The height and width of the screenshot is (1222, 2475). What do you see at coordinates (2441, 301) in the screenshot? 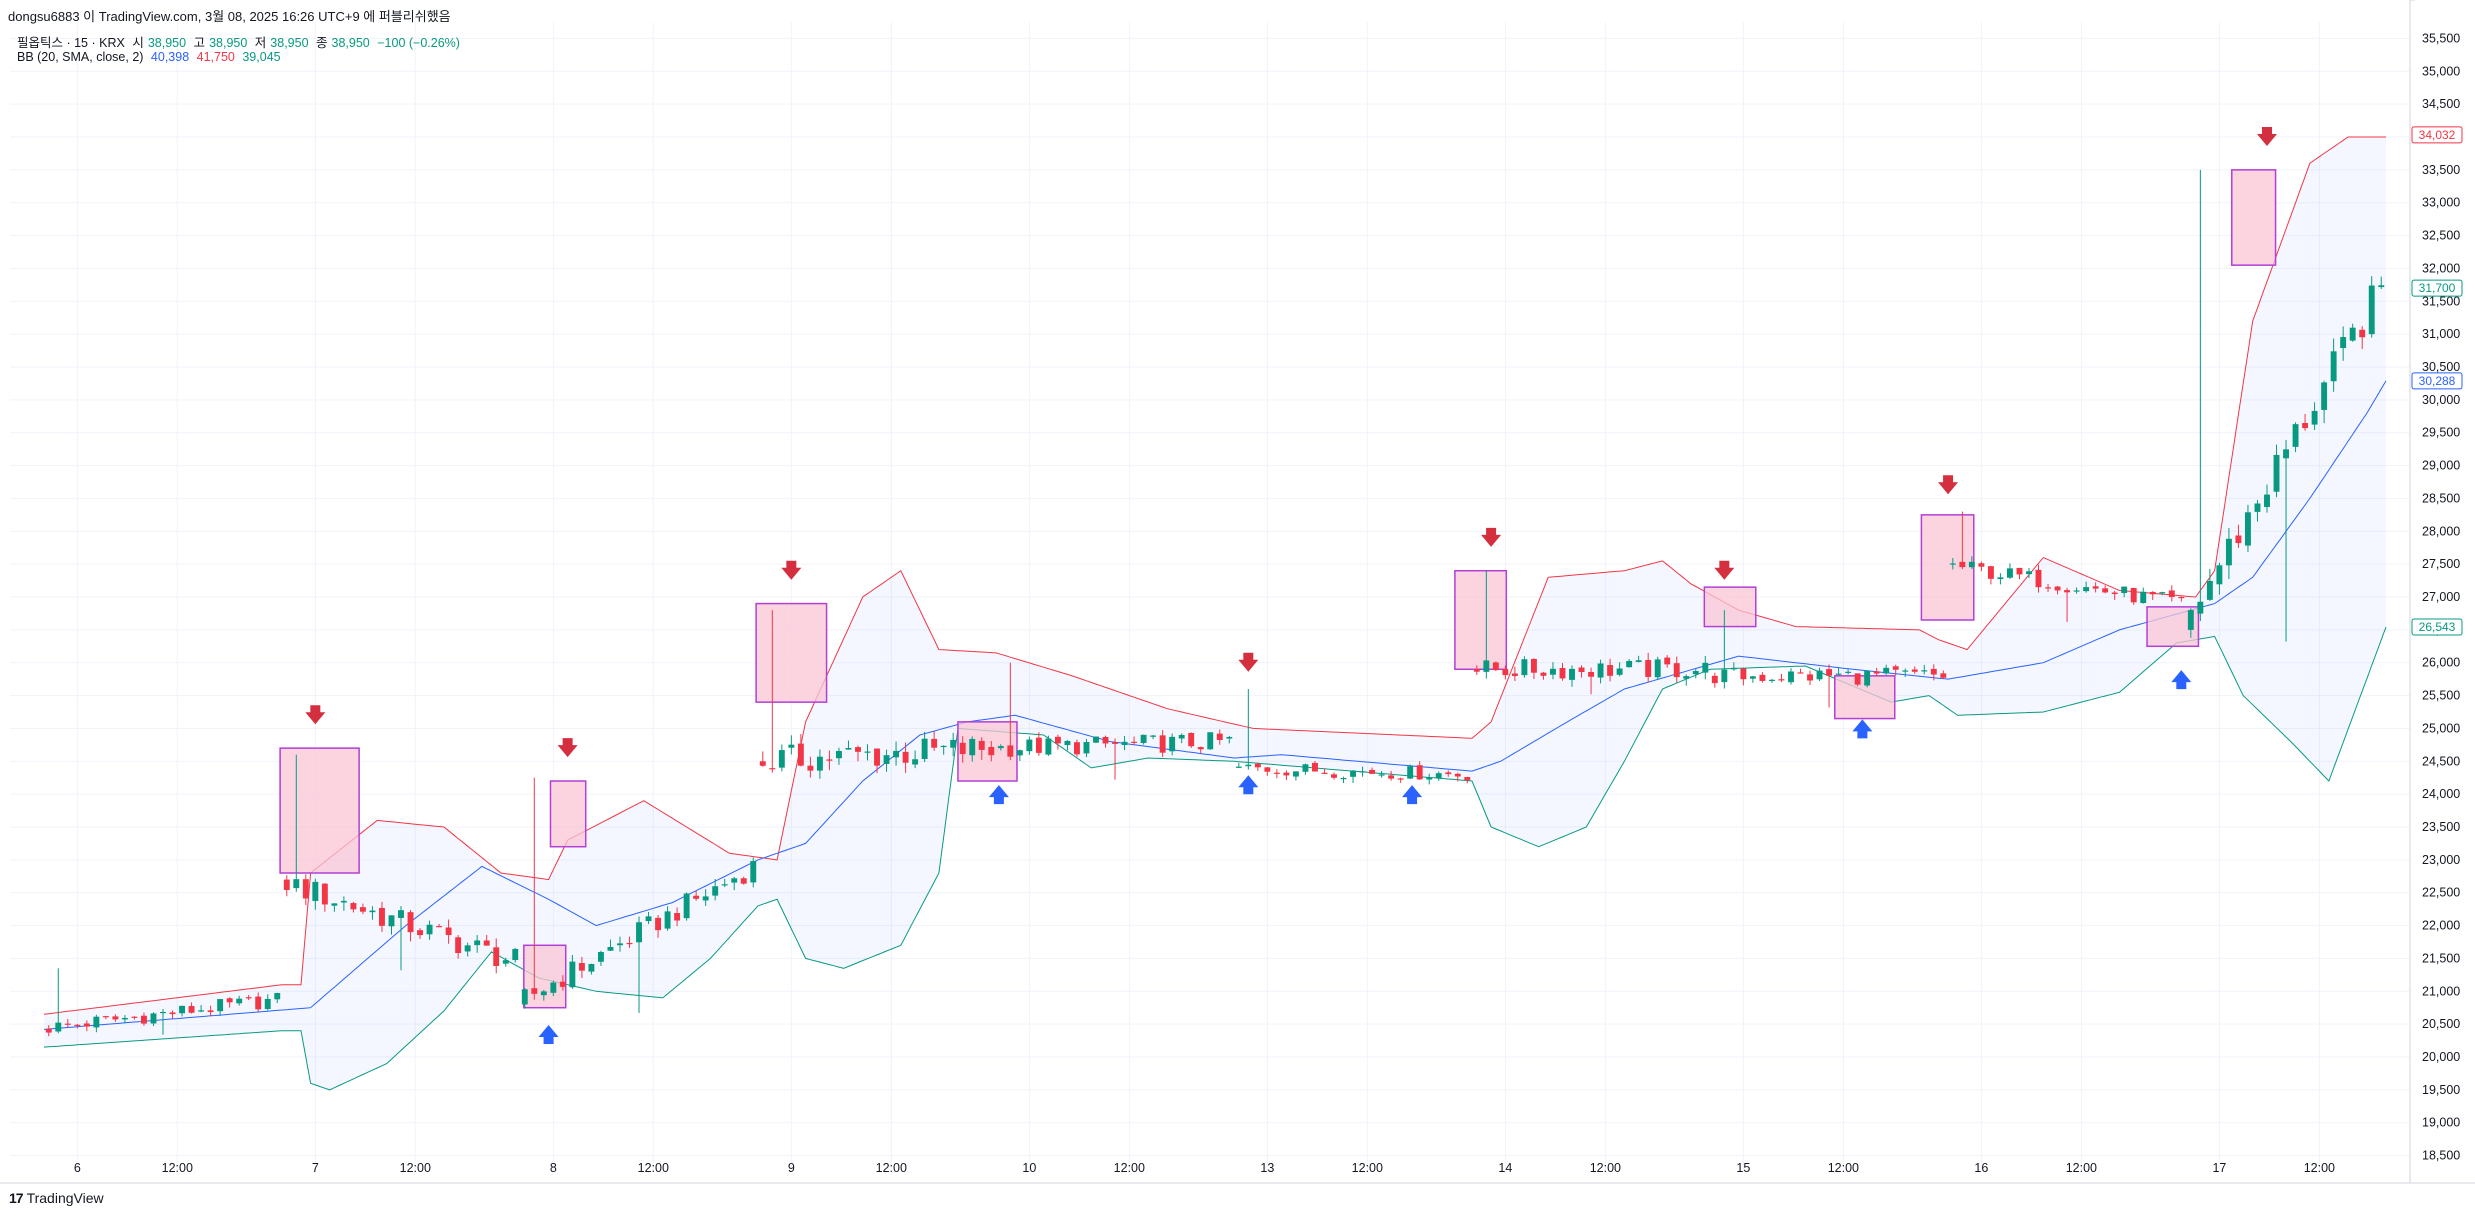
I see `y-tick-label: 31,500` at bounding box center [2441, 301].